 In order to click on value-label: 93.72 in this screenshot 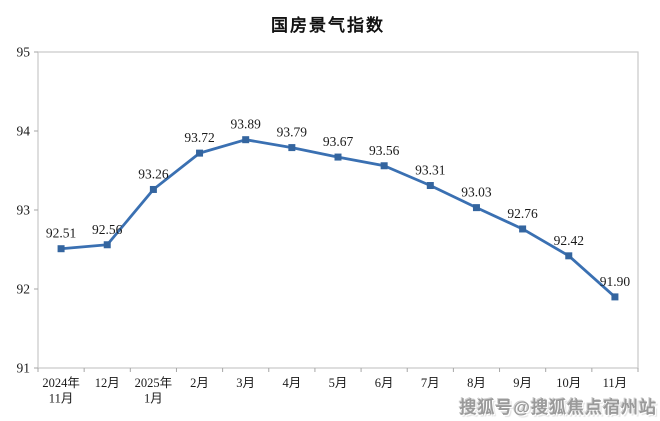, I will do `click(199, 137)`.